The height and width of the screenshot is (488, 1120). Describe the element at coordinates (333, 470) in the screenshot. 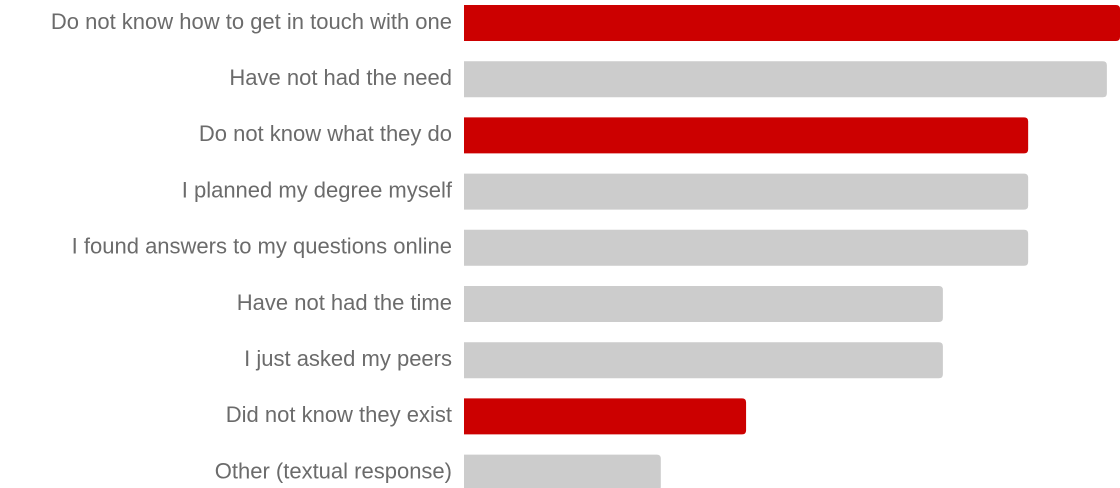

I see `category-label: Other (textual response)` at that location.